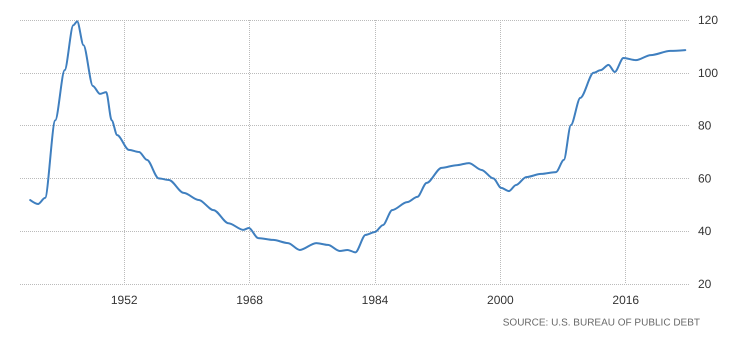 The image size is (730, 340). Describe the element at coordinates (500, 300) in the screenshot. I see `x-tick-label: 2000` at that location.